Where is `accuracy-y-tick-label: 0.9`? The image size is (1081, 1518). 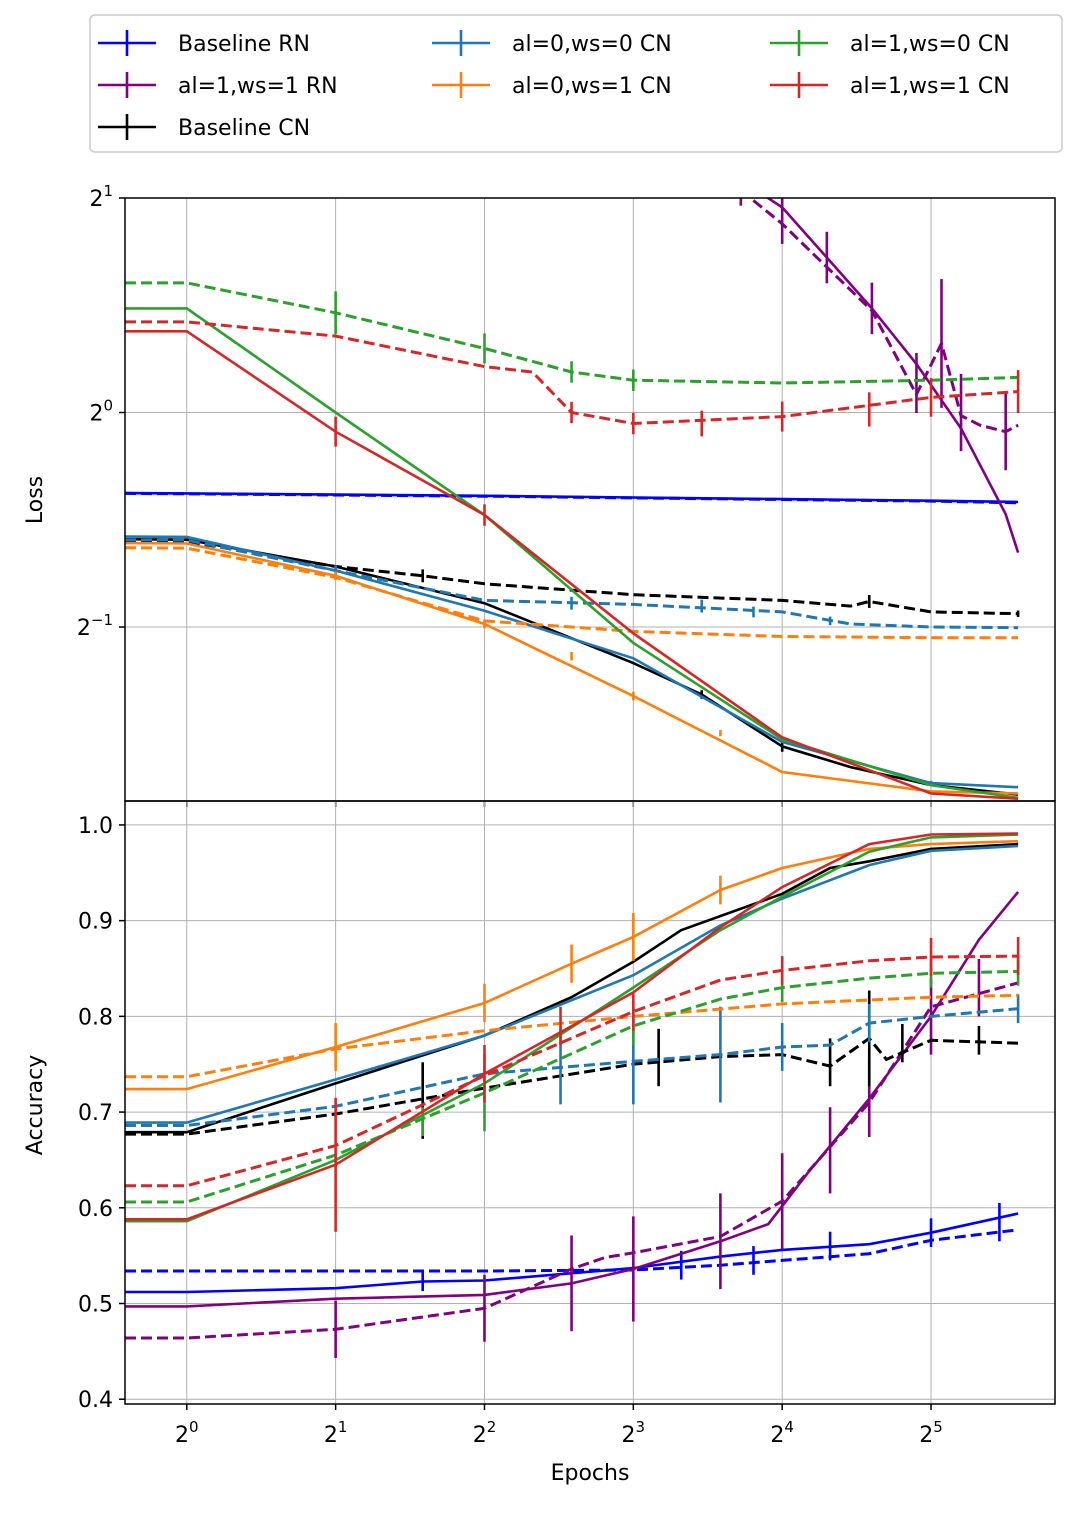 accuracy-y-tick-label: 0.9 is located at coordinates (95, 922).